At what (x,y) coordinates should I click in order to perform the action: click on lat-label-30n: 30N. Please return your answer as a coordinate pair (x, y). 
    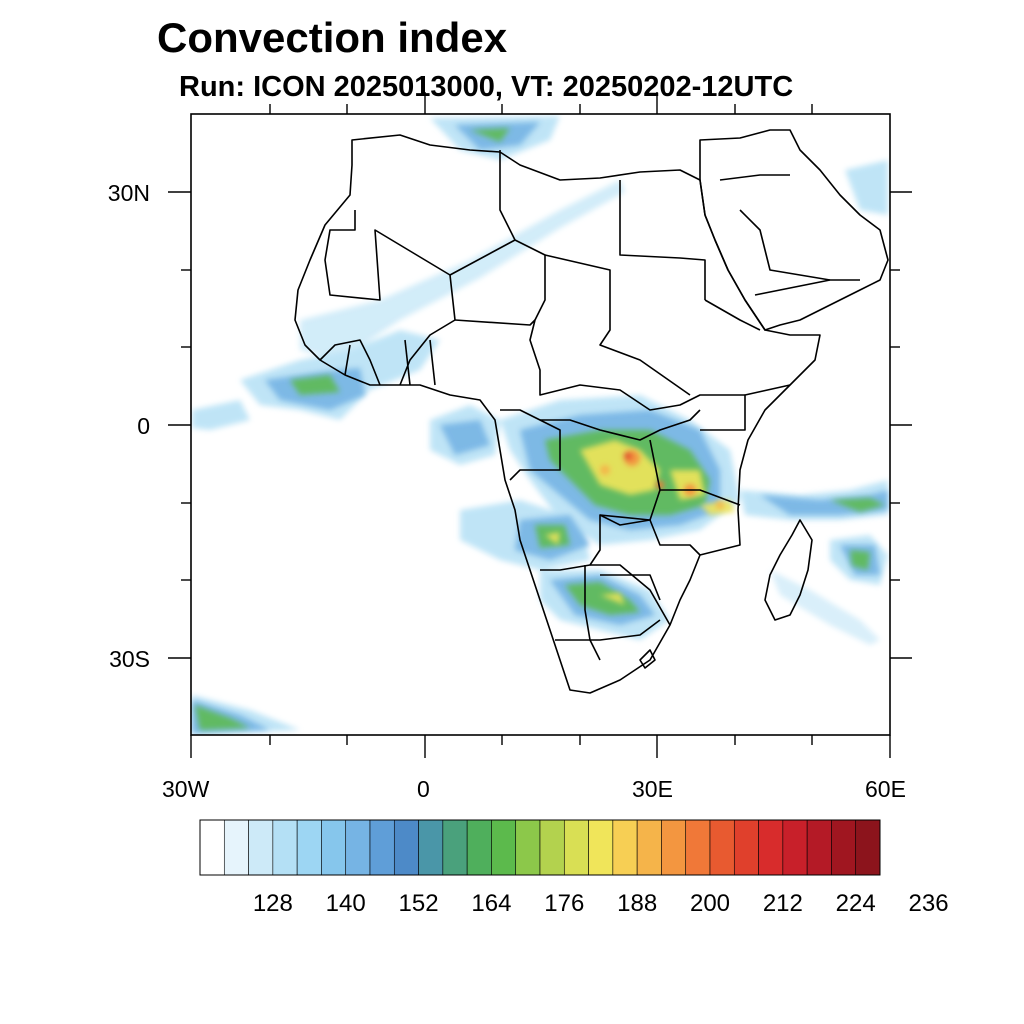
    Looking at the image, I should click on (128, 193).